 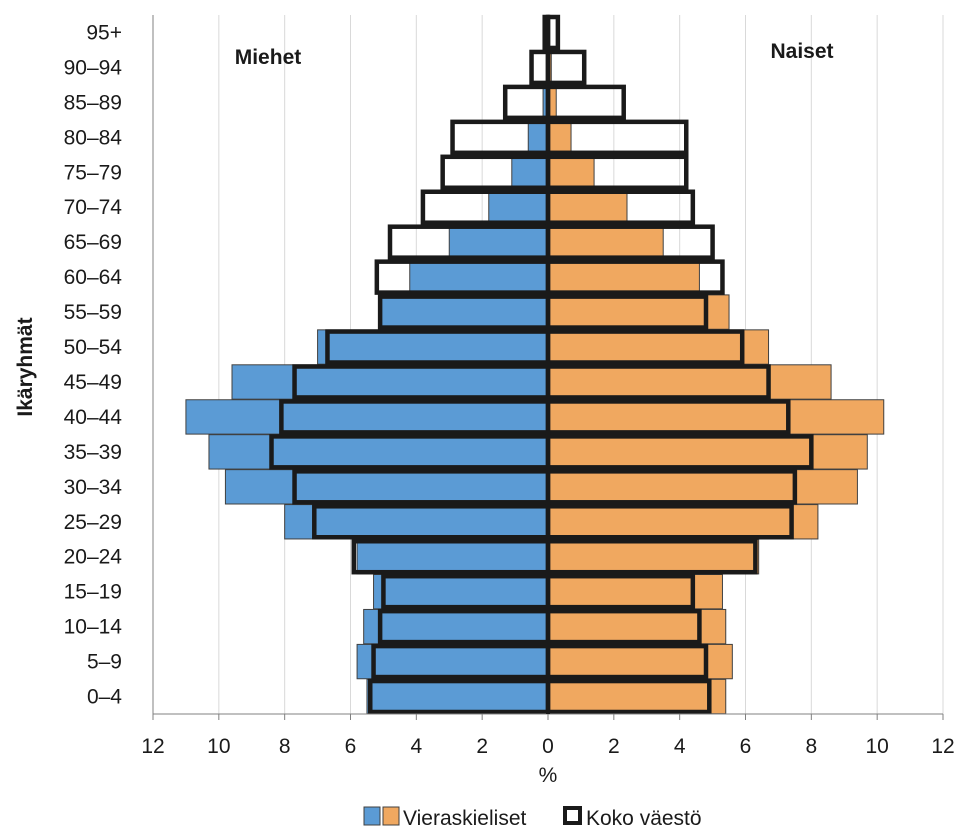 I want to click on y-tick-label-13: 65–69, so click(x=93, y=242).